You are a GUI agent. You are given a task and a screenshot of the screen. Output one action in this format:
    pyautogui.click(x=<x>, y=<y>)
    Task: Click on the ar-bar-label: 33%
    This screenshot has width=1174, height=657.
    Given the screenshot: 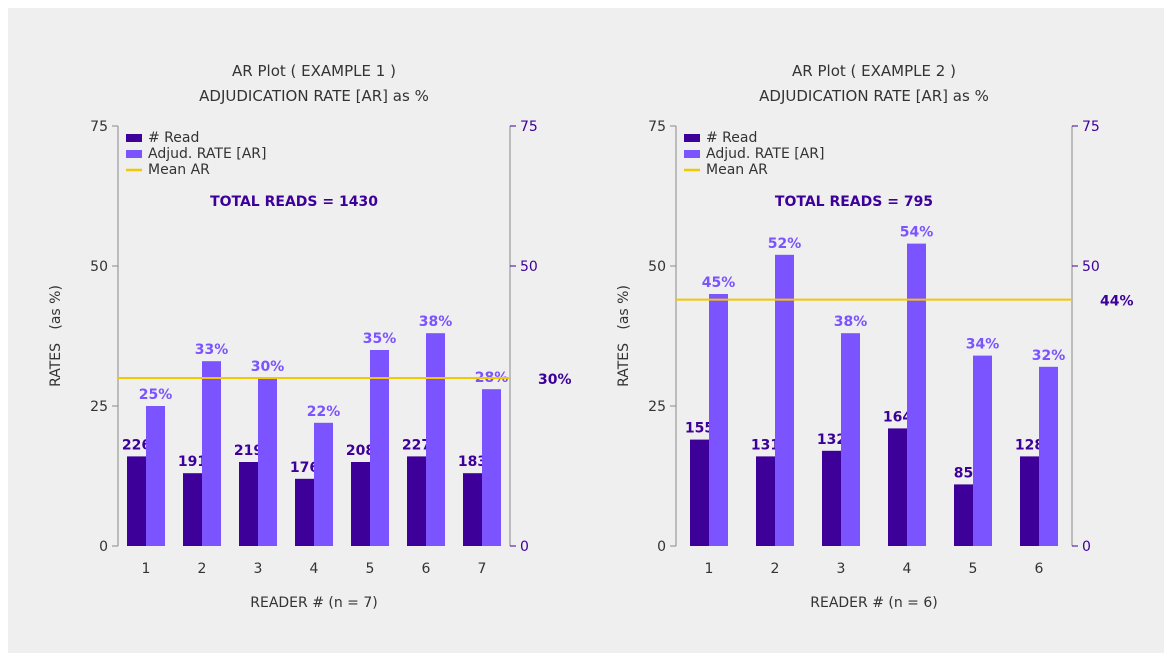 What is the action you would take?
    pyautogui.click(x=212, y=350)
    